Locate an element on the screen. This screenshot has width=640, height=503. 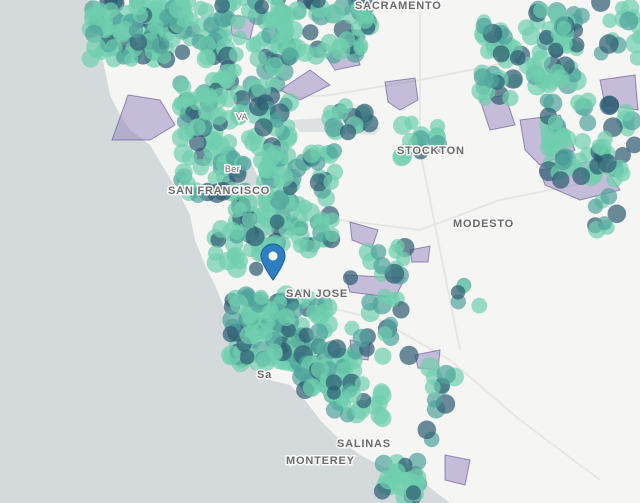
coverage-polygon is located at coordinates (457, 470).